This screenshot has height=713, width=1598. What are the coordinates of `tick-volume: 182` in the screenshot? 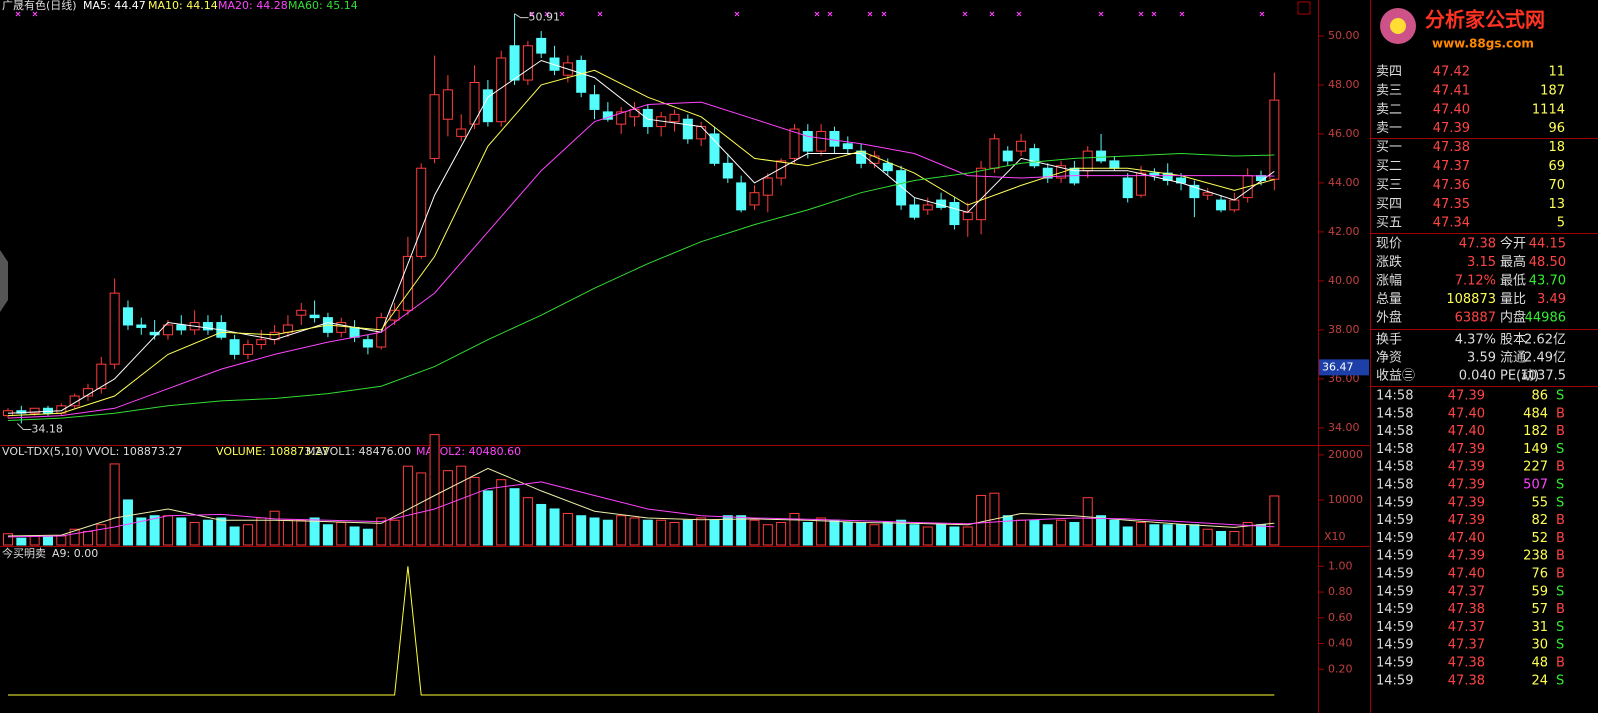 It's located at (1535, 431).